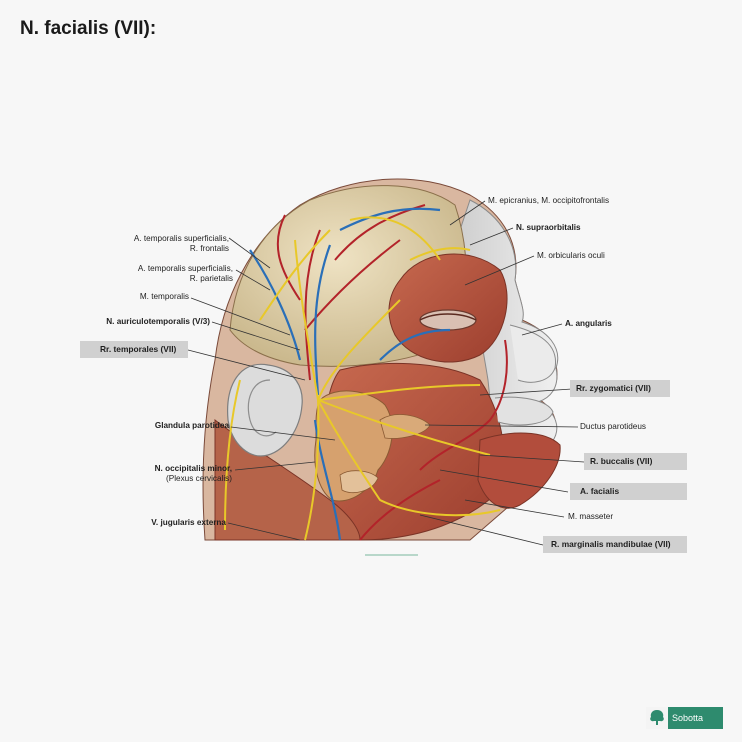  I want to click on arteries, so click(392, 372).